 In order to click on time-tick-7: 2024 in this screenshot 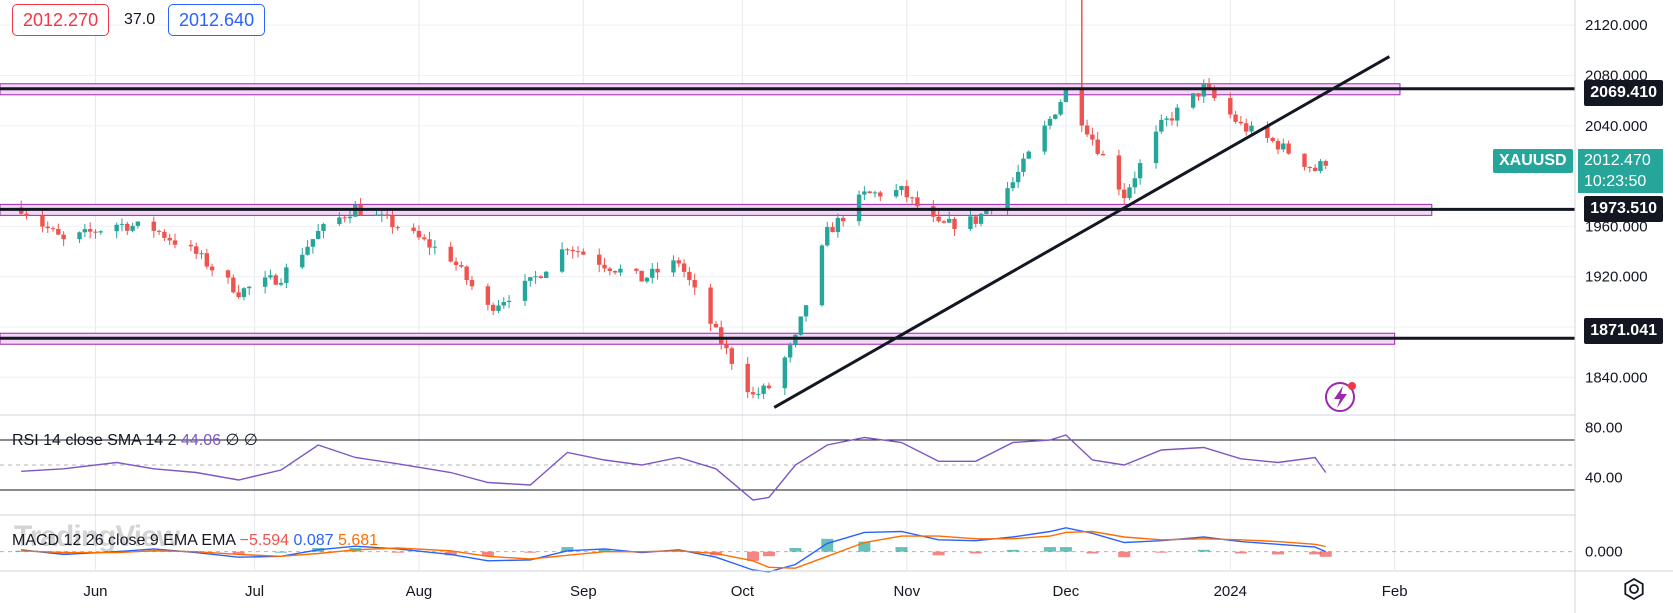, I will do `click(1230, 591)`.